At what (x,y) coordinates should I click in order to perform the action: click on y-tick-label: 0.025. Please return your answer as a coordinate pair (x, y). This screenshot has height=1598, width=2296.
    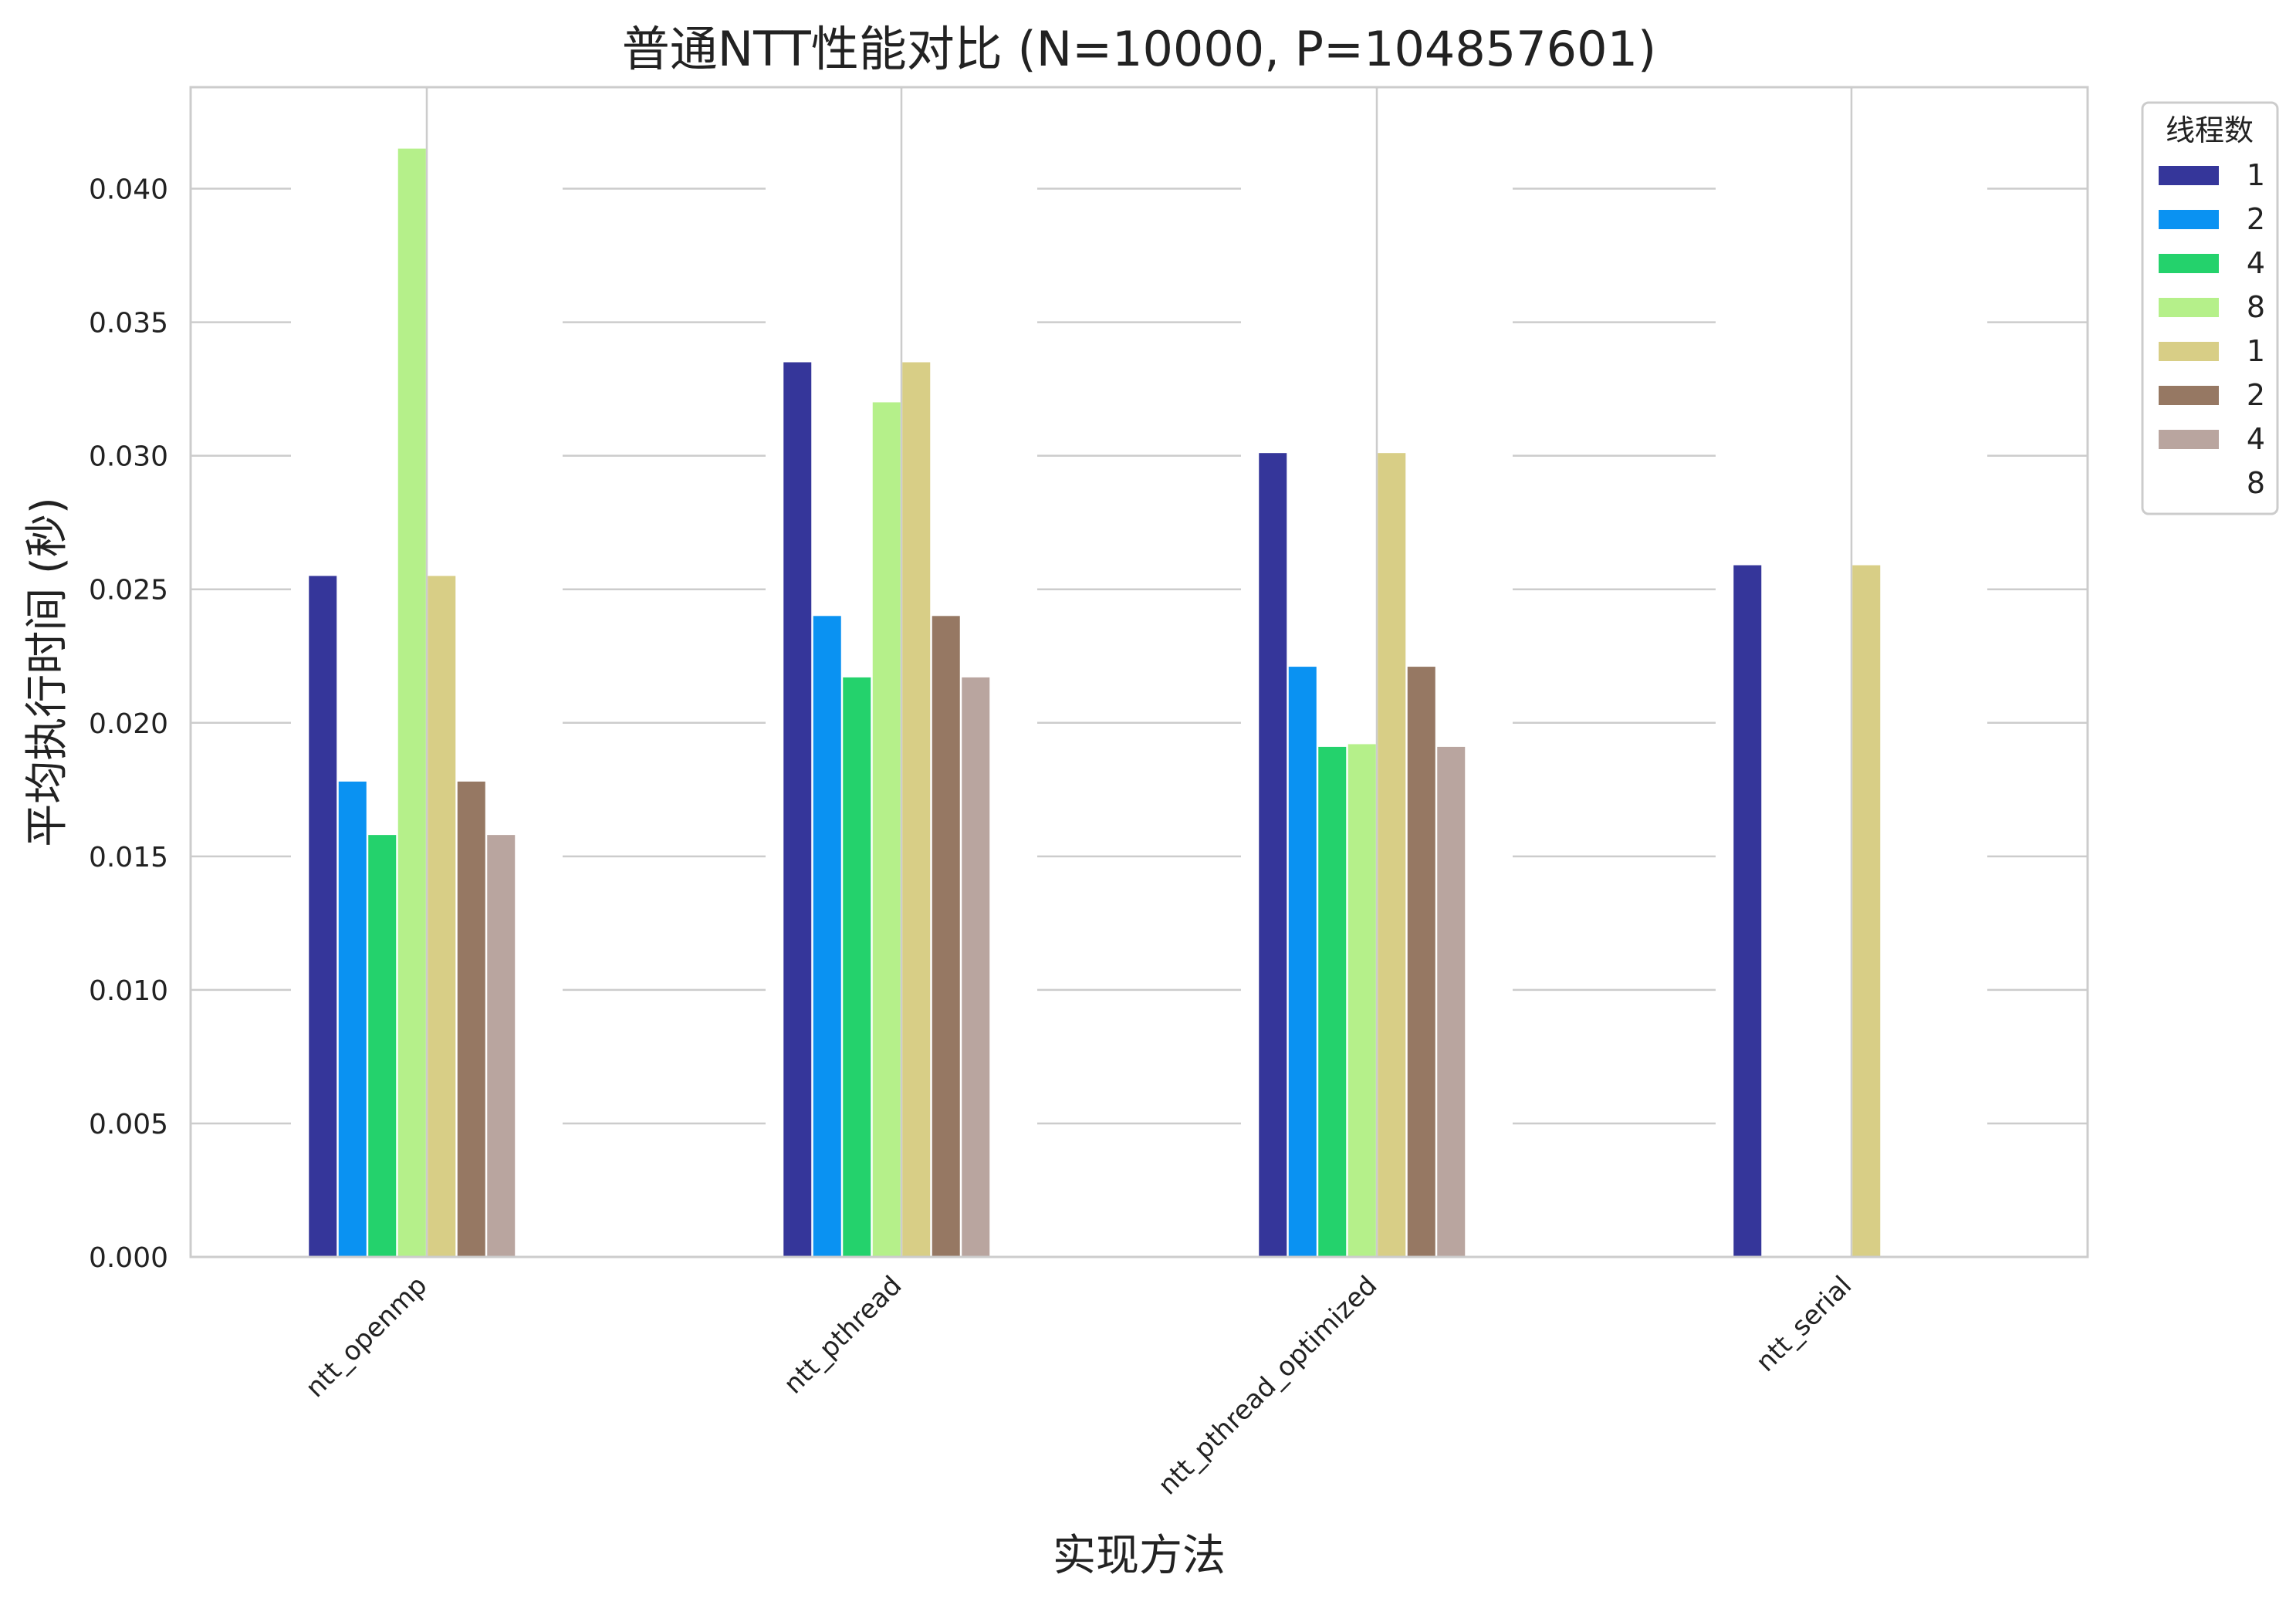
    Looking at the image, I should click on (128, 590).